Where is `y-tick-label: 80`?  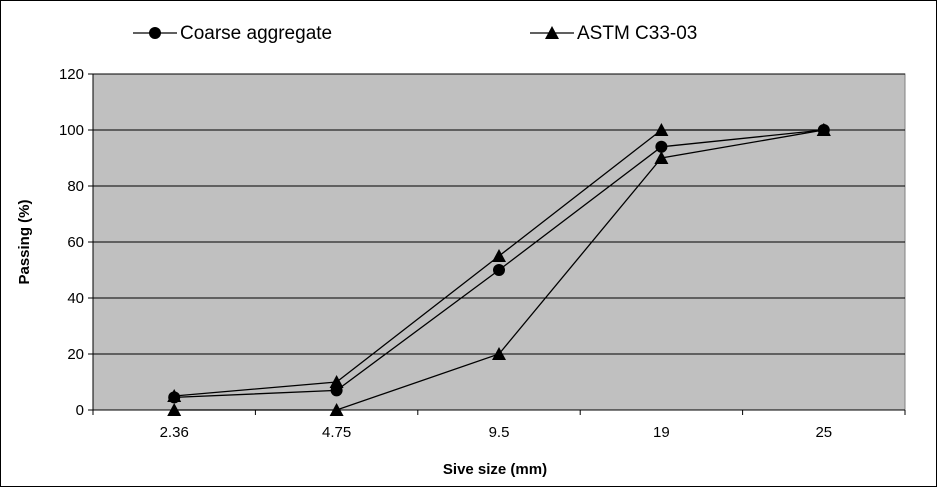
y-tick-label: 80 is located at coordinates (75, 186).